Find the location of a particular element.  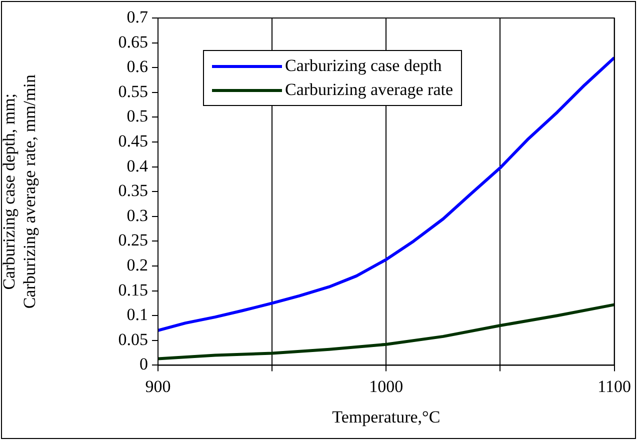

y-tick-label: 0.3 is located at coordinates (137, 215).